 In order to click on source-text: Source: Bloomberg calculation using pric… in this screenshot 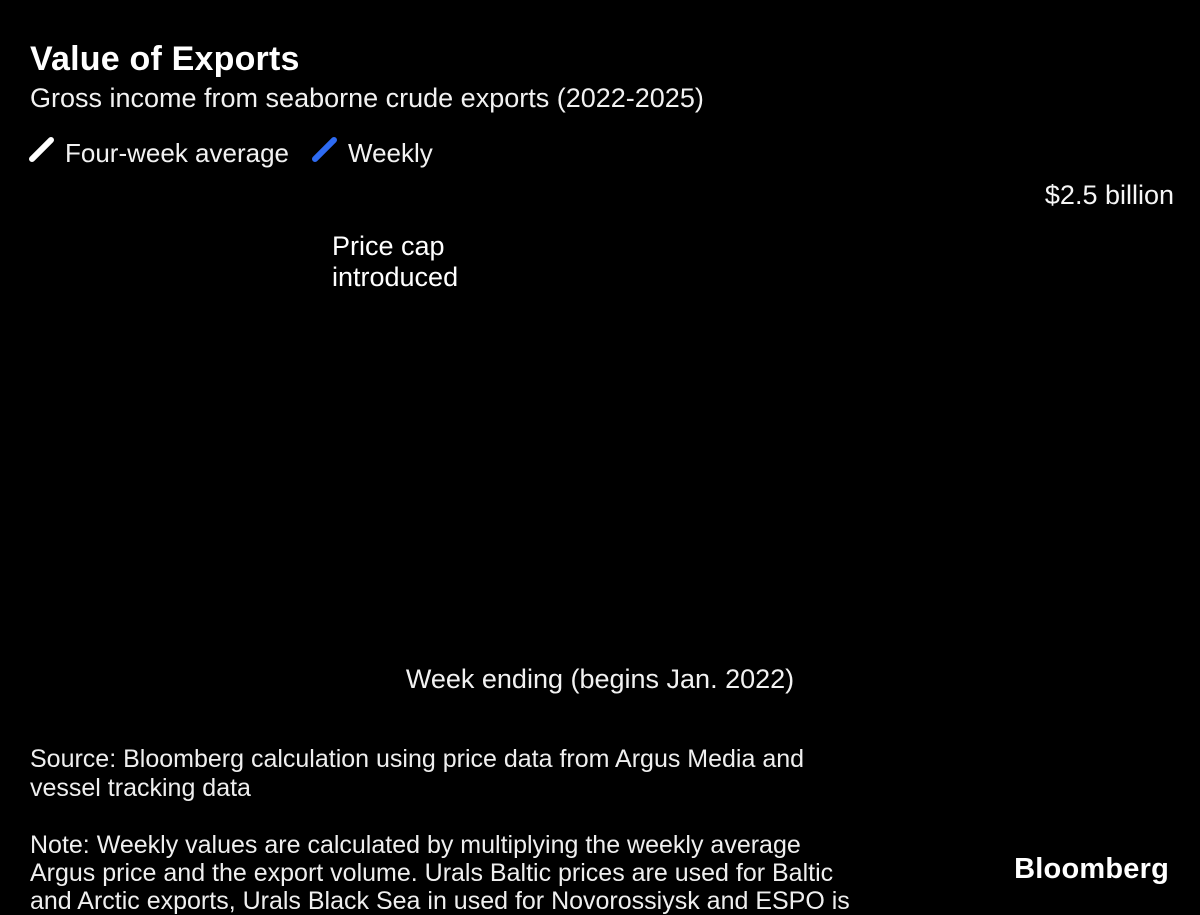, I will do `click(417, 773)`.